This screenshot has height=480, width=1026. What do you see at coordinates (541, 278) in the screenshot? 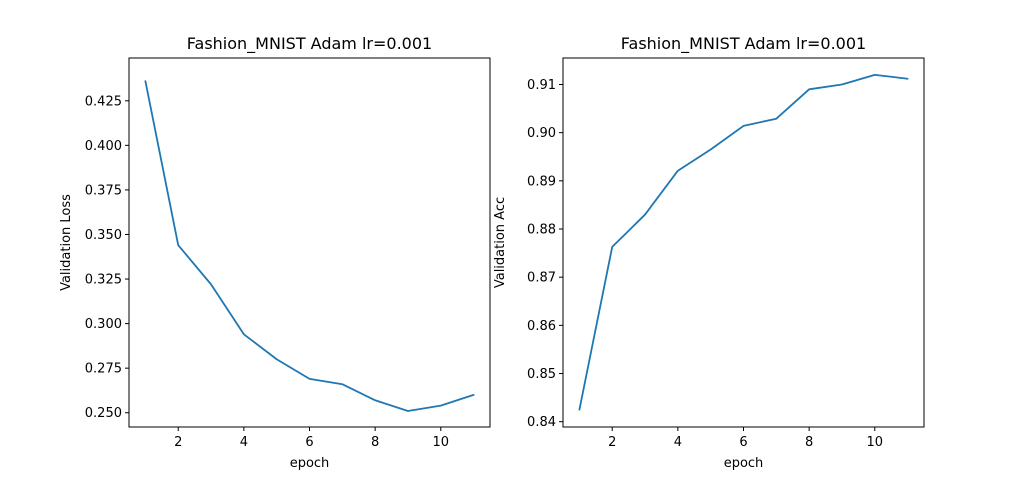
I see `y-tick-label: 0.87` at bounding box center [541, 278].